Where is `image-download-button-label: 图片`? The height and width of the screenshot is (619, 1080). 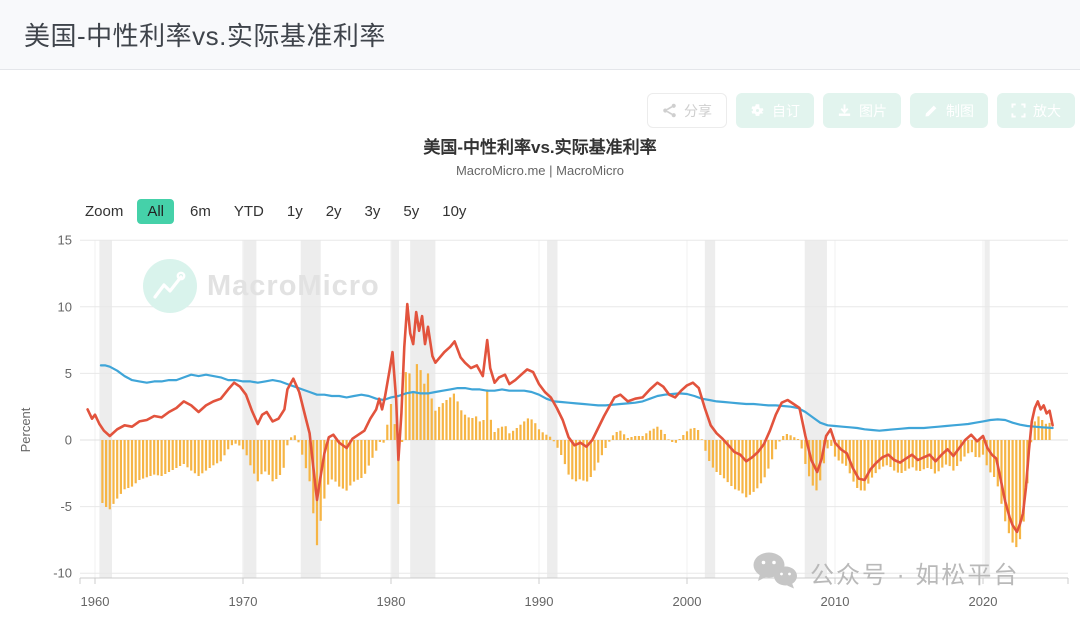
image-download-button-label: 图片 is located at coordinates (873, 110).